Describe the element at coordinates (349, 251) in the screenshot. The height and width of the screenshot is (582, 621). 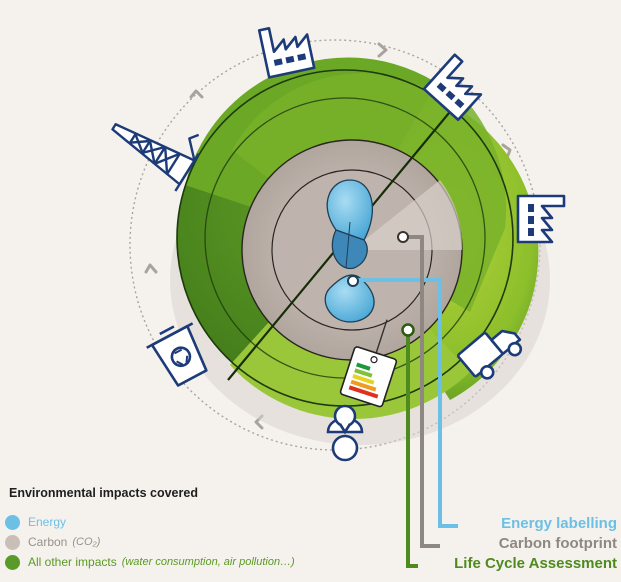
I see `energy-kernel` at that location.